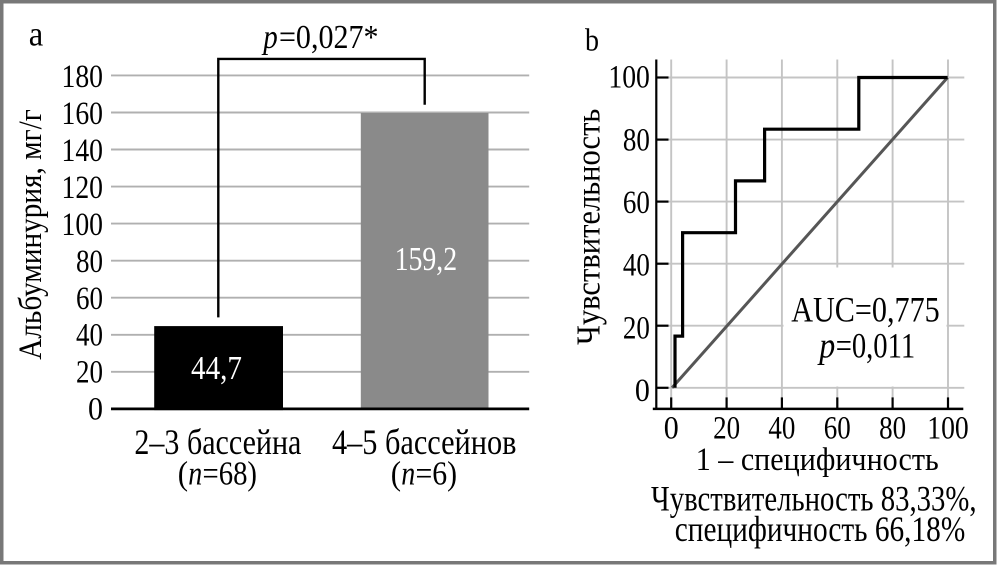 This screenshot has height=565, width=997. What do you see at coordinates (592, 40) in the screenshot?
I see `svg-text: b` at bounding box center [592, 40].